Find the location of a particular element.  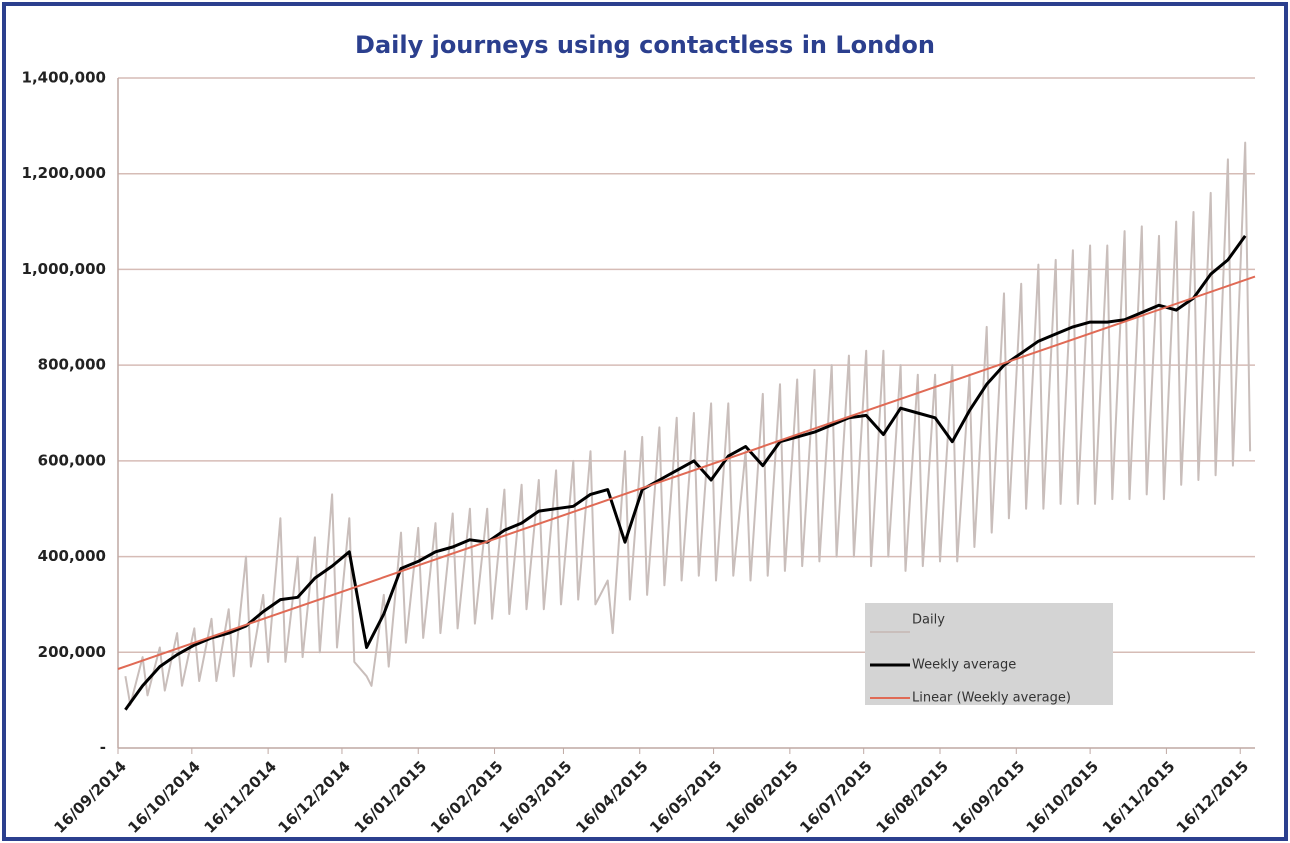

legend-box is located at coordinates (989, 654).